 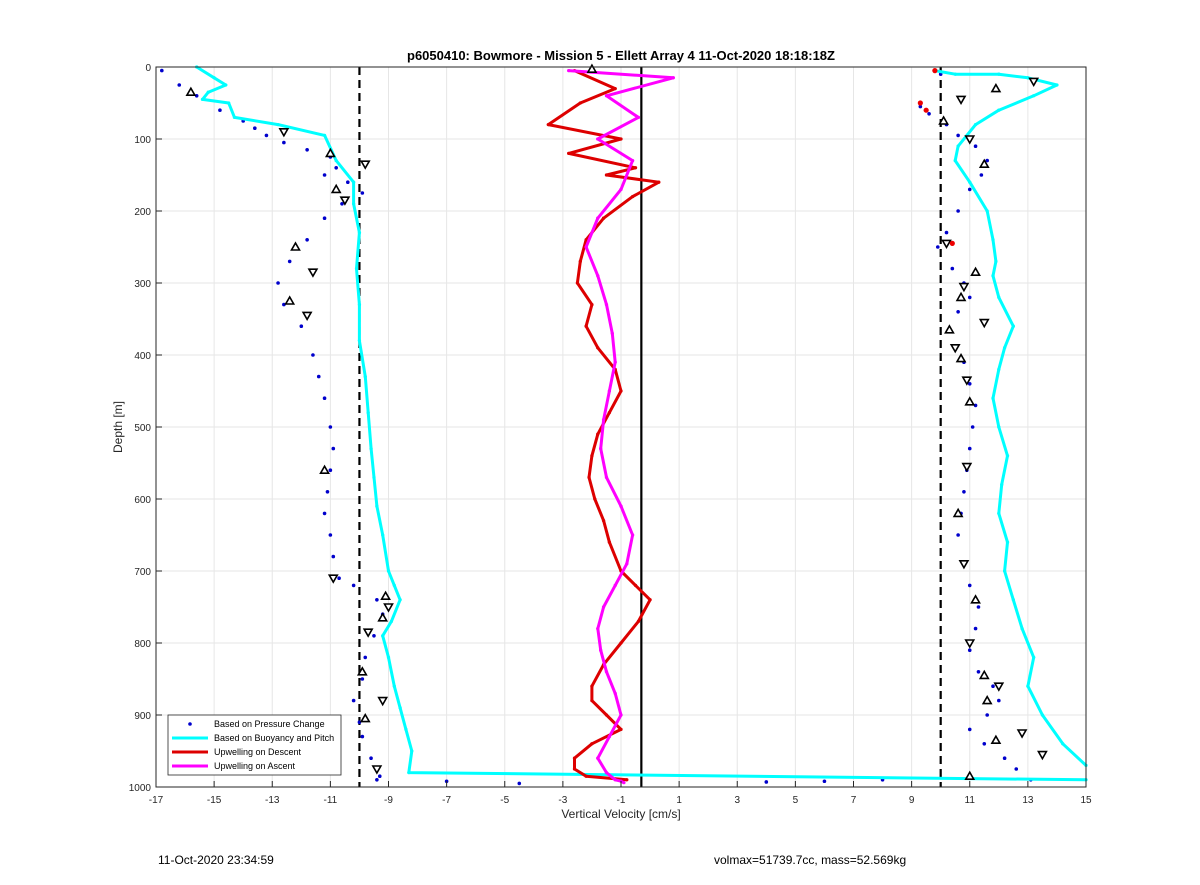 I want to click on x-tick-label: -5, so click(x=504, y=800).